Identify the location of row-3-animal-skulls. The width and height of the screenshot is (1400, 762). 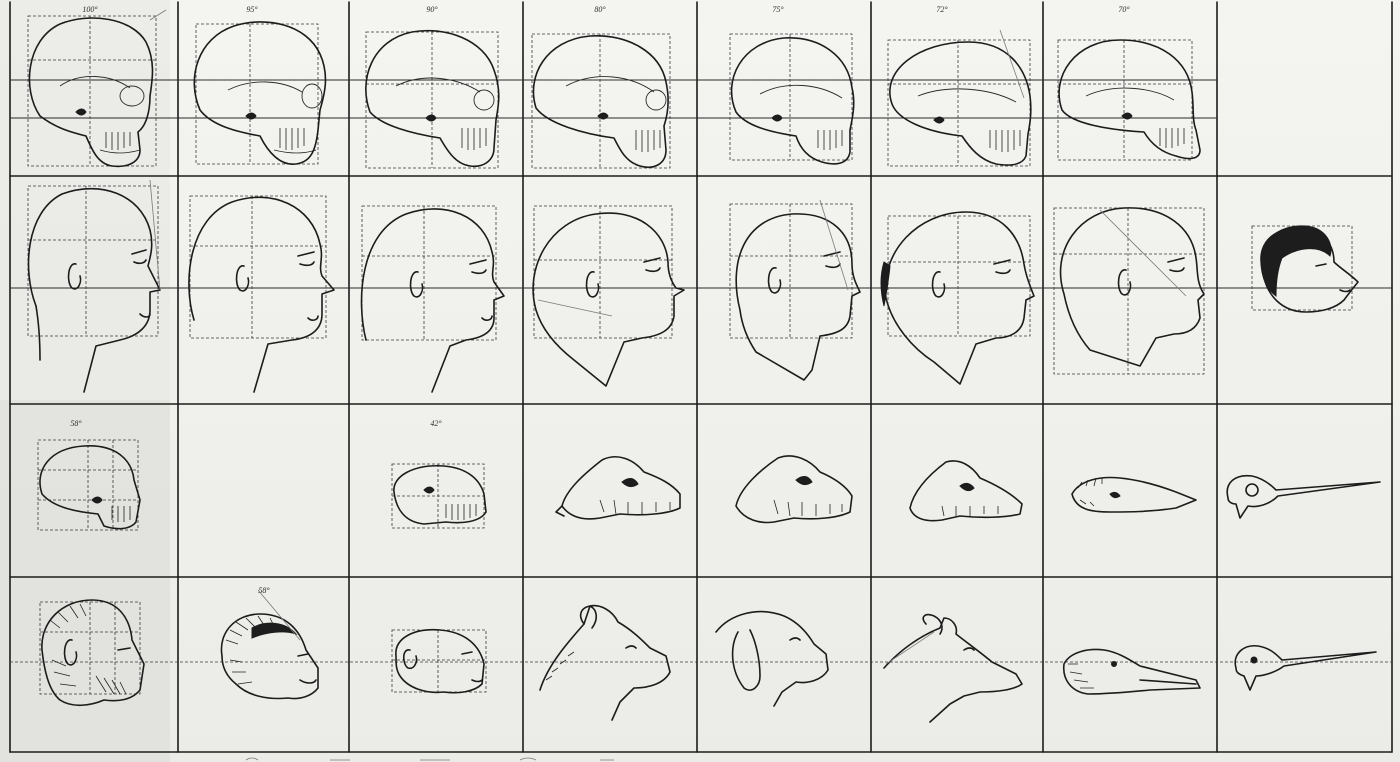
(709, 485).